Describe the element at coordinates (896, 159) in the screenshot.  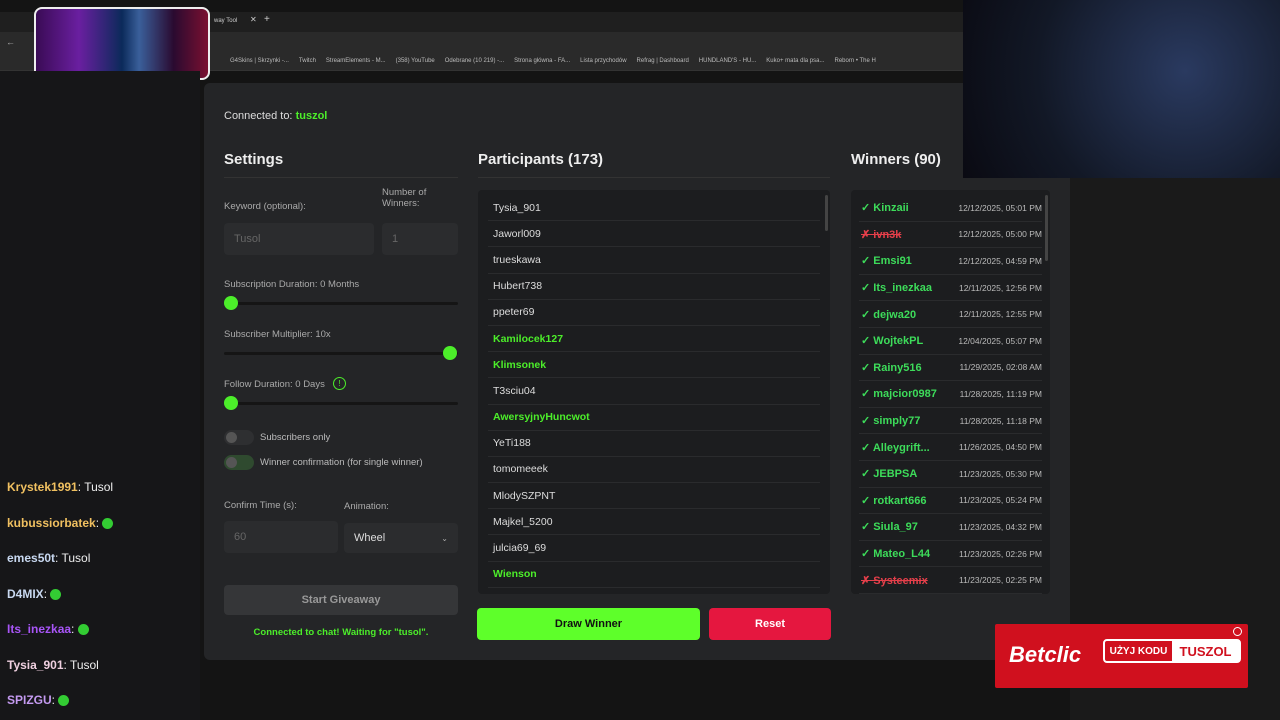
I see `winners-title: Winners (90)` at that location.